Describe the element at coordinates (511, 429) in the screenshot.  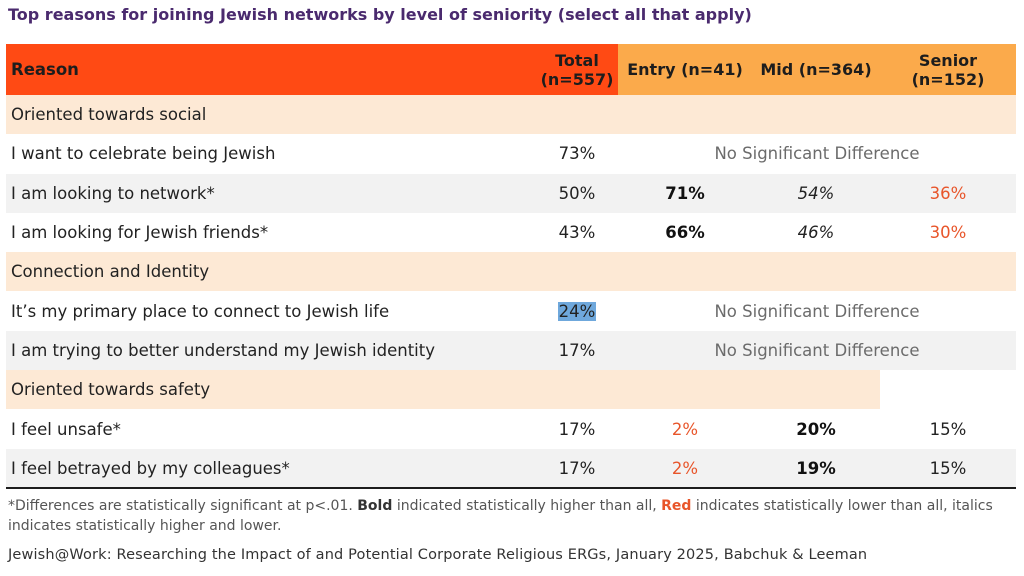
I see `table-row: I feel unsafe* 17% 2% 20% 15%` at that location.